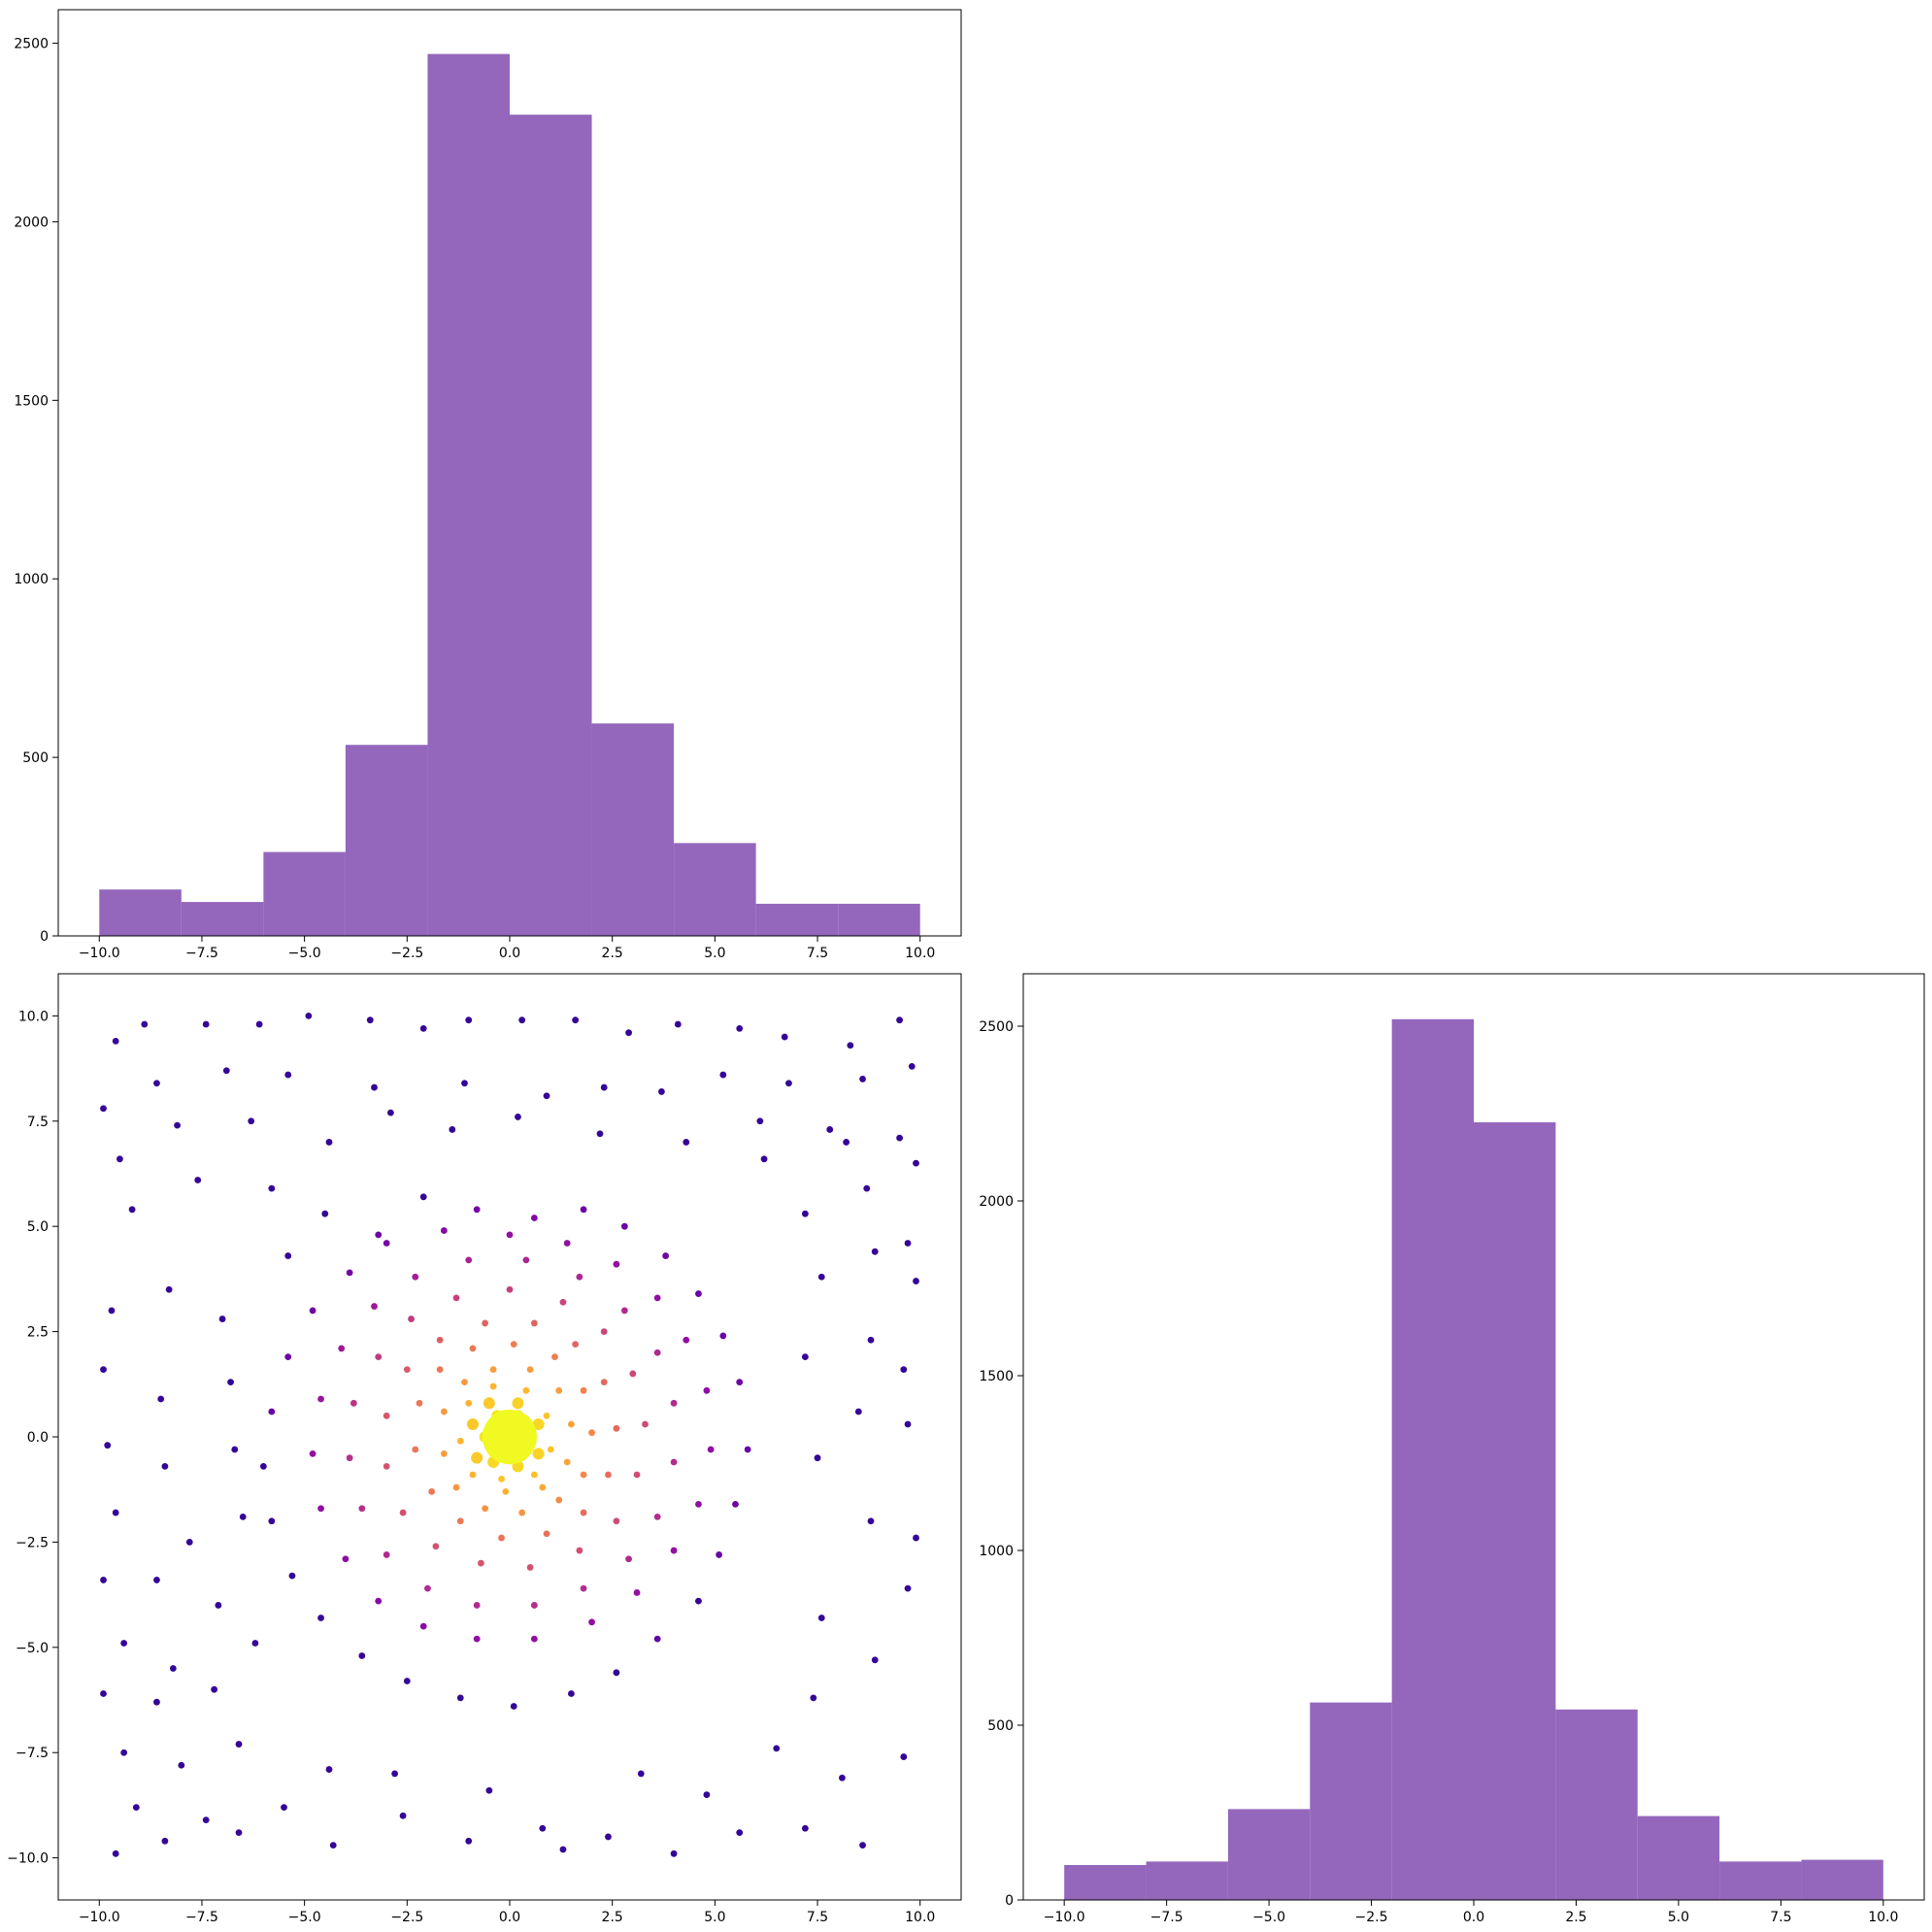 Image resolution: width=1932 pixels, height=1932 pixels. Describe the element at coordinates (1000, 1726) in the screenshot. I see `hist-y-y-tick-label: 500` at that location.